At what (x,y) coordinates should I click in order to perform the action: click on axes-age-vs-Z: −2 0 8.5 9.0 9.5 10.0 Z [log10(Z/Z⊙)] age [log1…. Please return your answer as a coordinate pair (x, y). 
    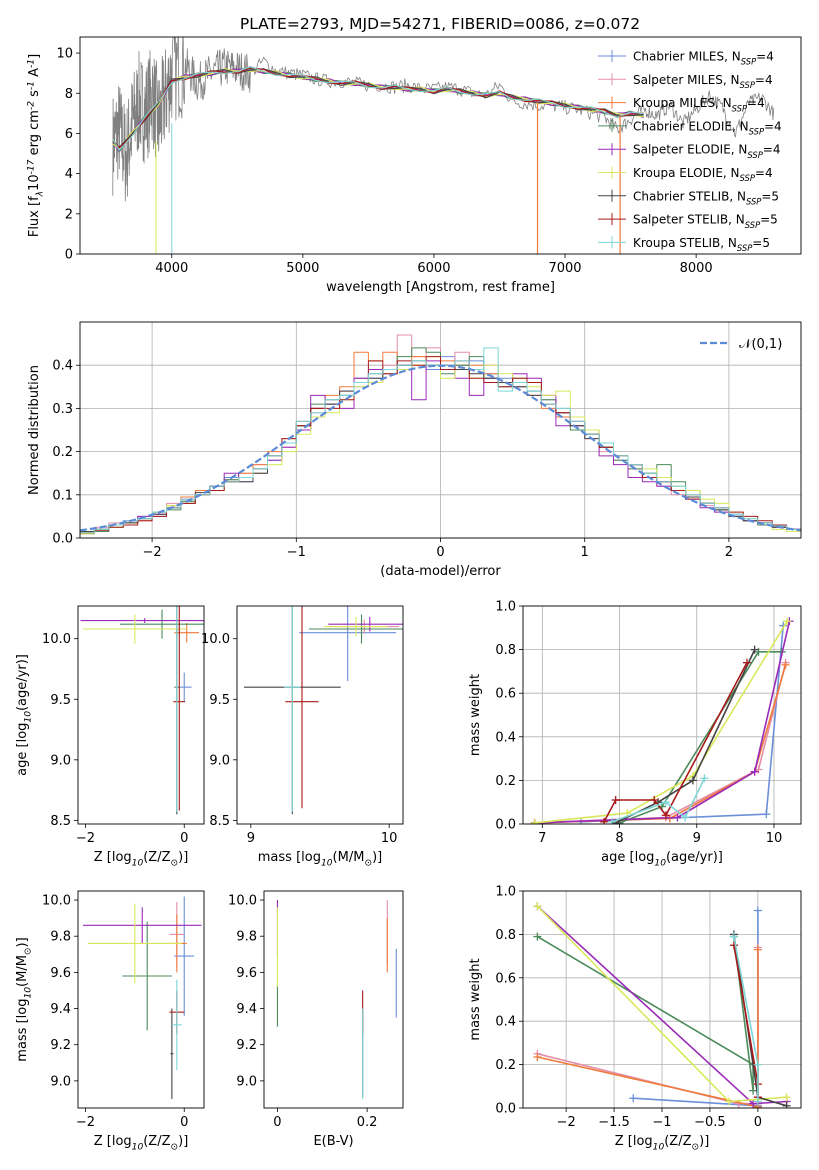
    Looking at the image, I should click on (110, 737).